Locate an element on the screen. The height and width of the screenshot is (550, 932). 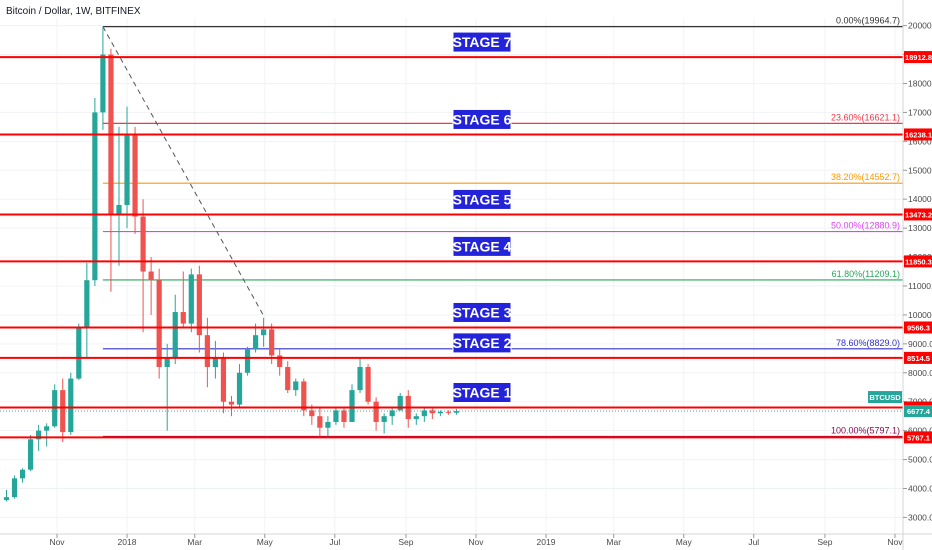
price-tick-label: 6000.0 is located at coordinates (920, 431).